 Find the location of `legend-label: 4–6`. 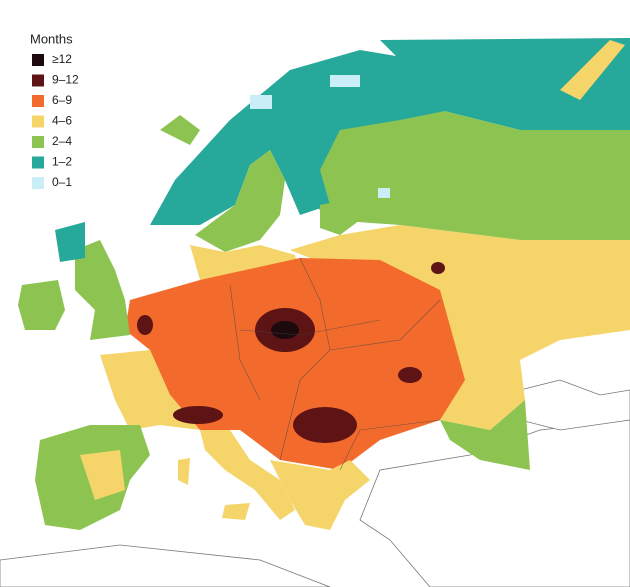

legend-label: 4–6 is located at coordinates (62, 121).